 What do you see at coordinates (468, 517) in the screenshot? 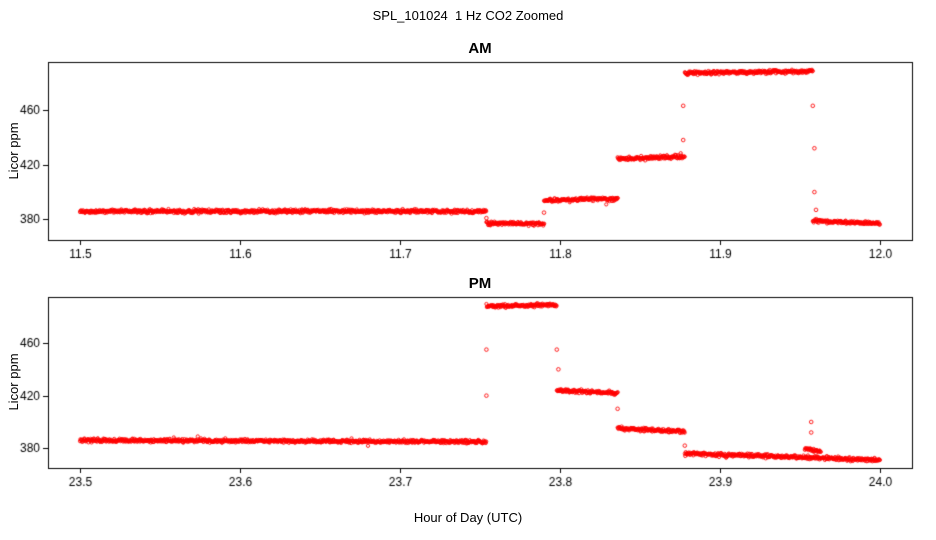
I see `x-axis-label: Hour of Day (UTC)` at bounding box center [468, 517].